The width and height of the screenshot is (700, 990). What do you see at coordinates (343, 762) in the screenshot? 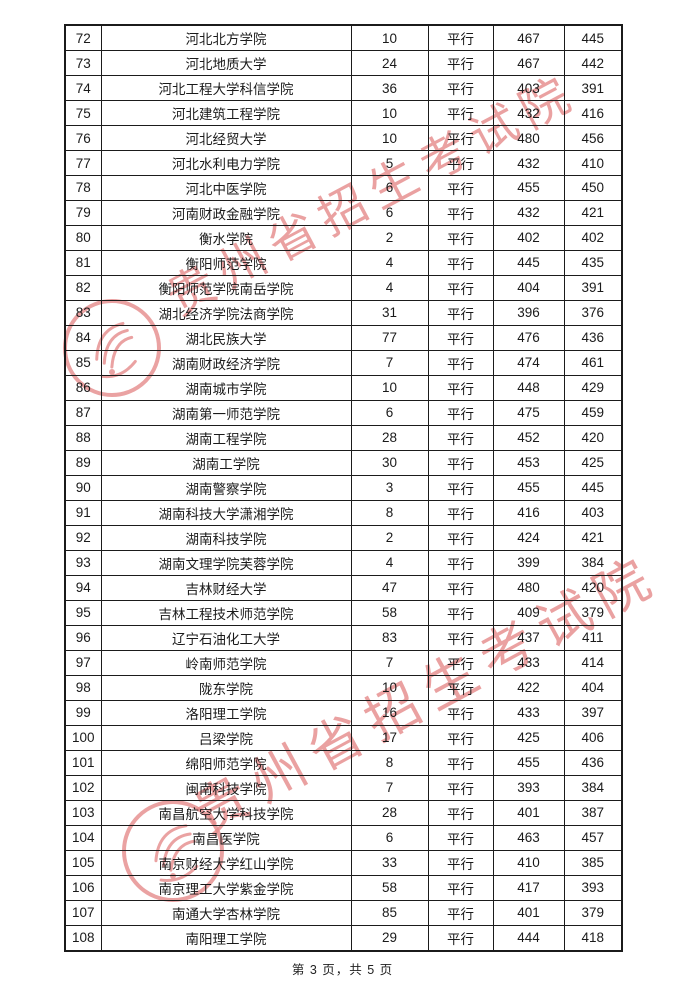
I see `table-row: 101 绵阳师范学院 8 平行 455 436` at bounding box center [343, 762].